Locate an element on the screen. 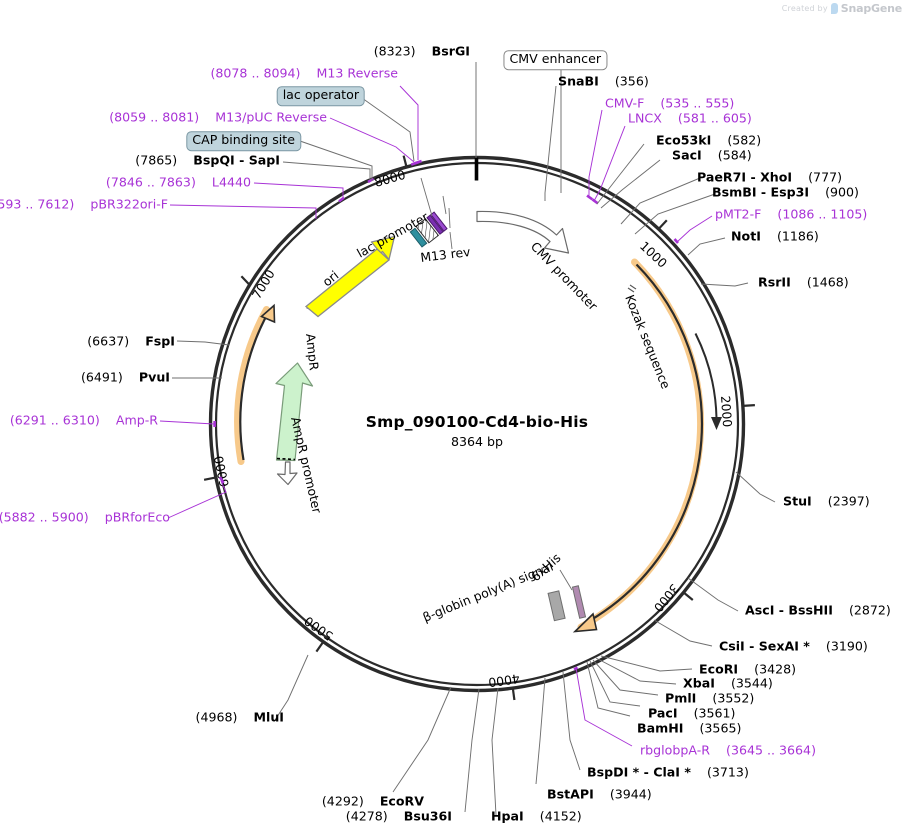 Image resolution: width=908 pixels, height=835 pixels. label-bspqi-sapi: (7865) BspQI - SapI is located at coordinates (207, 160).